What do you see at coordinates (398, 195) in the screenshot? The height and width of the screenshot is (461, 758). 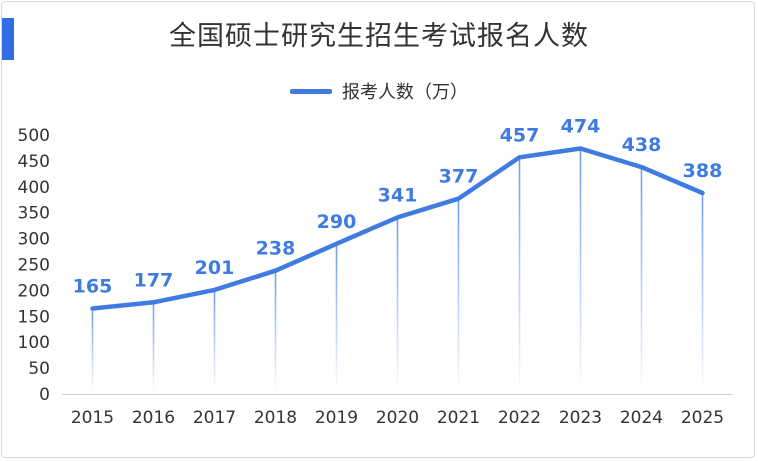 I see `data-label: 341` at bounding box center [398, 195].